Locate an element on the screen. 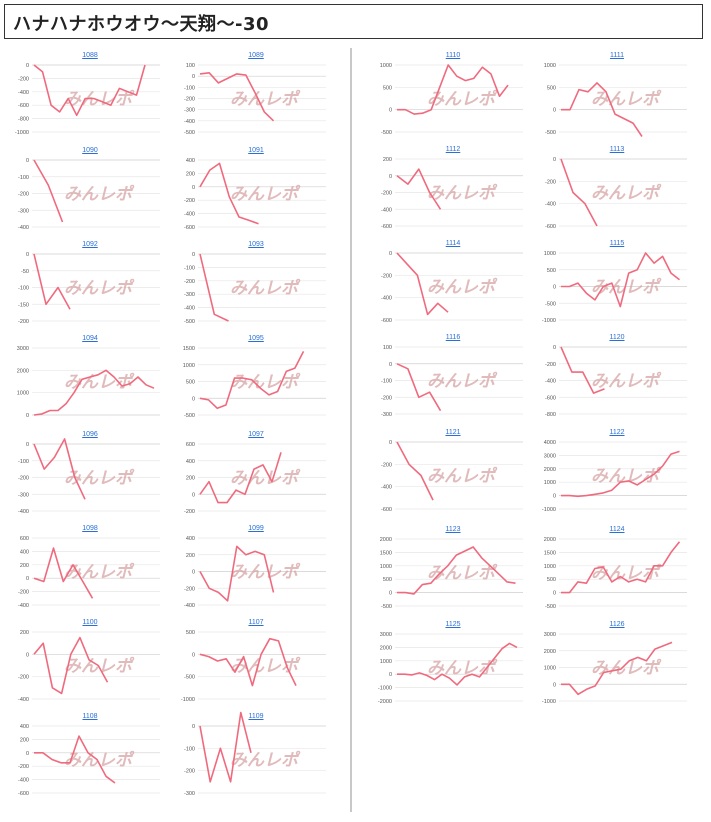 This screenshot has height=822, width=711. chart-title-link: 1093 is located at coordinates (256, 244).